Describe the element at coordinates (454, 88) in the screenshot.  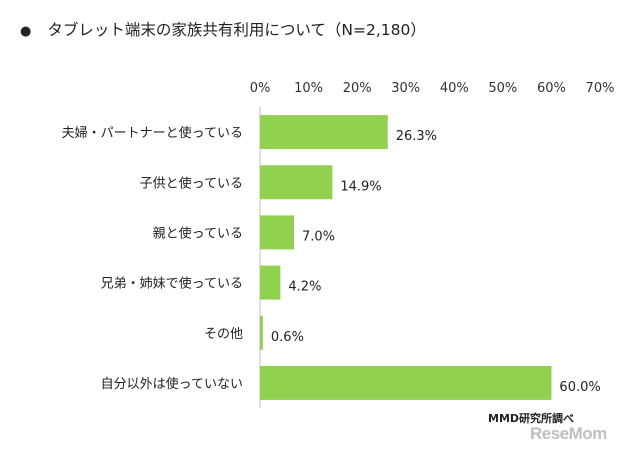
I see `x-tick-label: 40%` at that location.